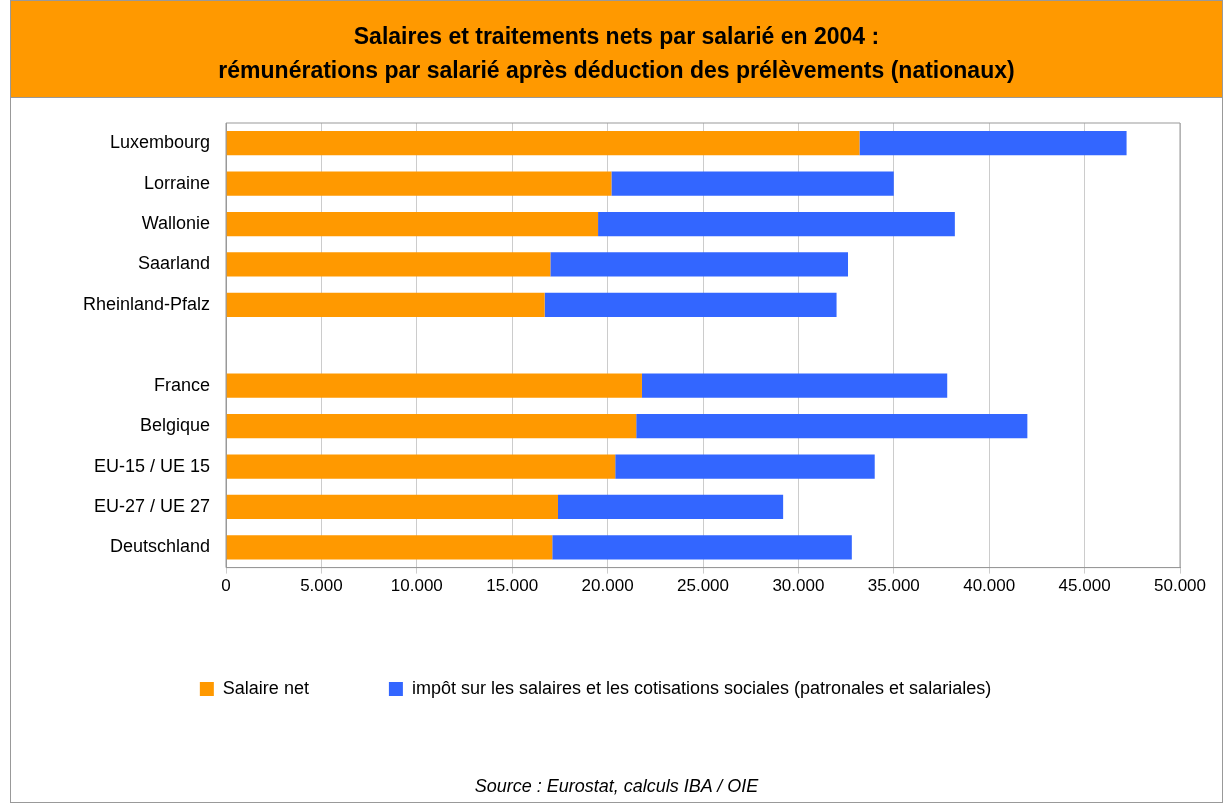  I want to click on x-tick-label: 0, so click(226, 586).